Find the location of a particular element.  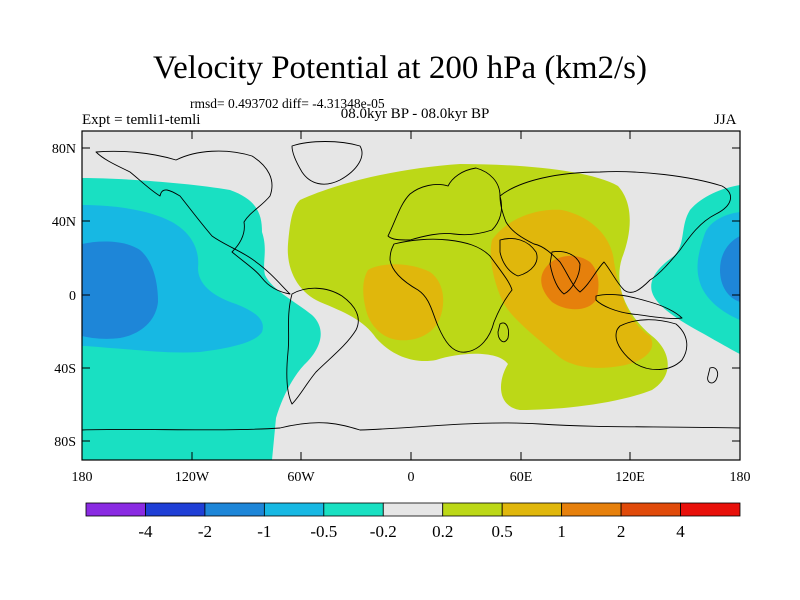

contour-neg-1-pacific-west is located at coordinates (120, 290).